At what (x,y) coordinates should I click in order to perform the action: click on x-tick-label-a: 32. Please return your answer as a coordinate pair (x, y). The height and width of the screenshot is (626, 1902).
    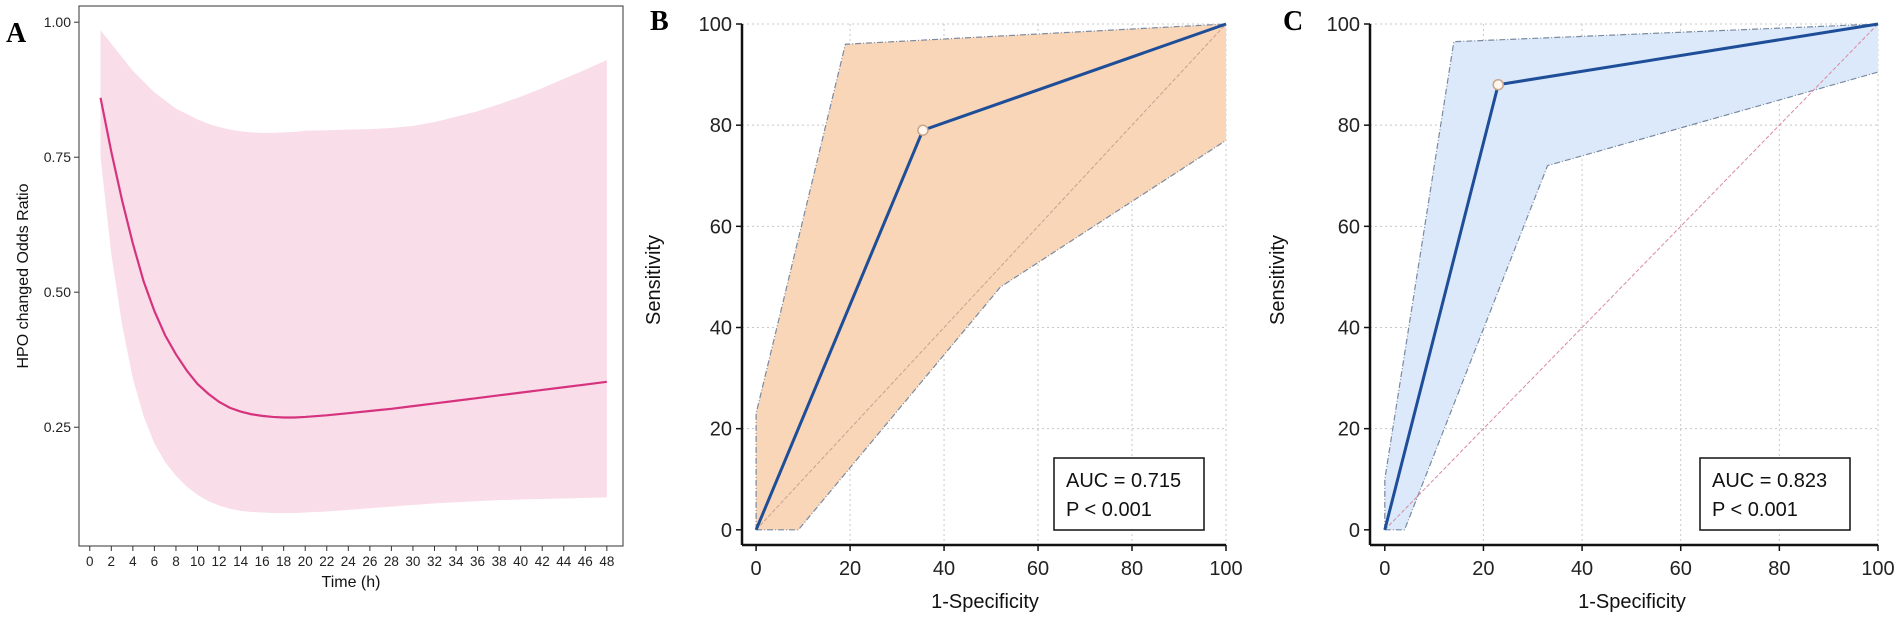
    Looking at the image, I should click on (434, 561).